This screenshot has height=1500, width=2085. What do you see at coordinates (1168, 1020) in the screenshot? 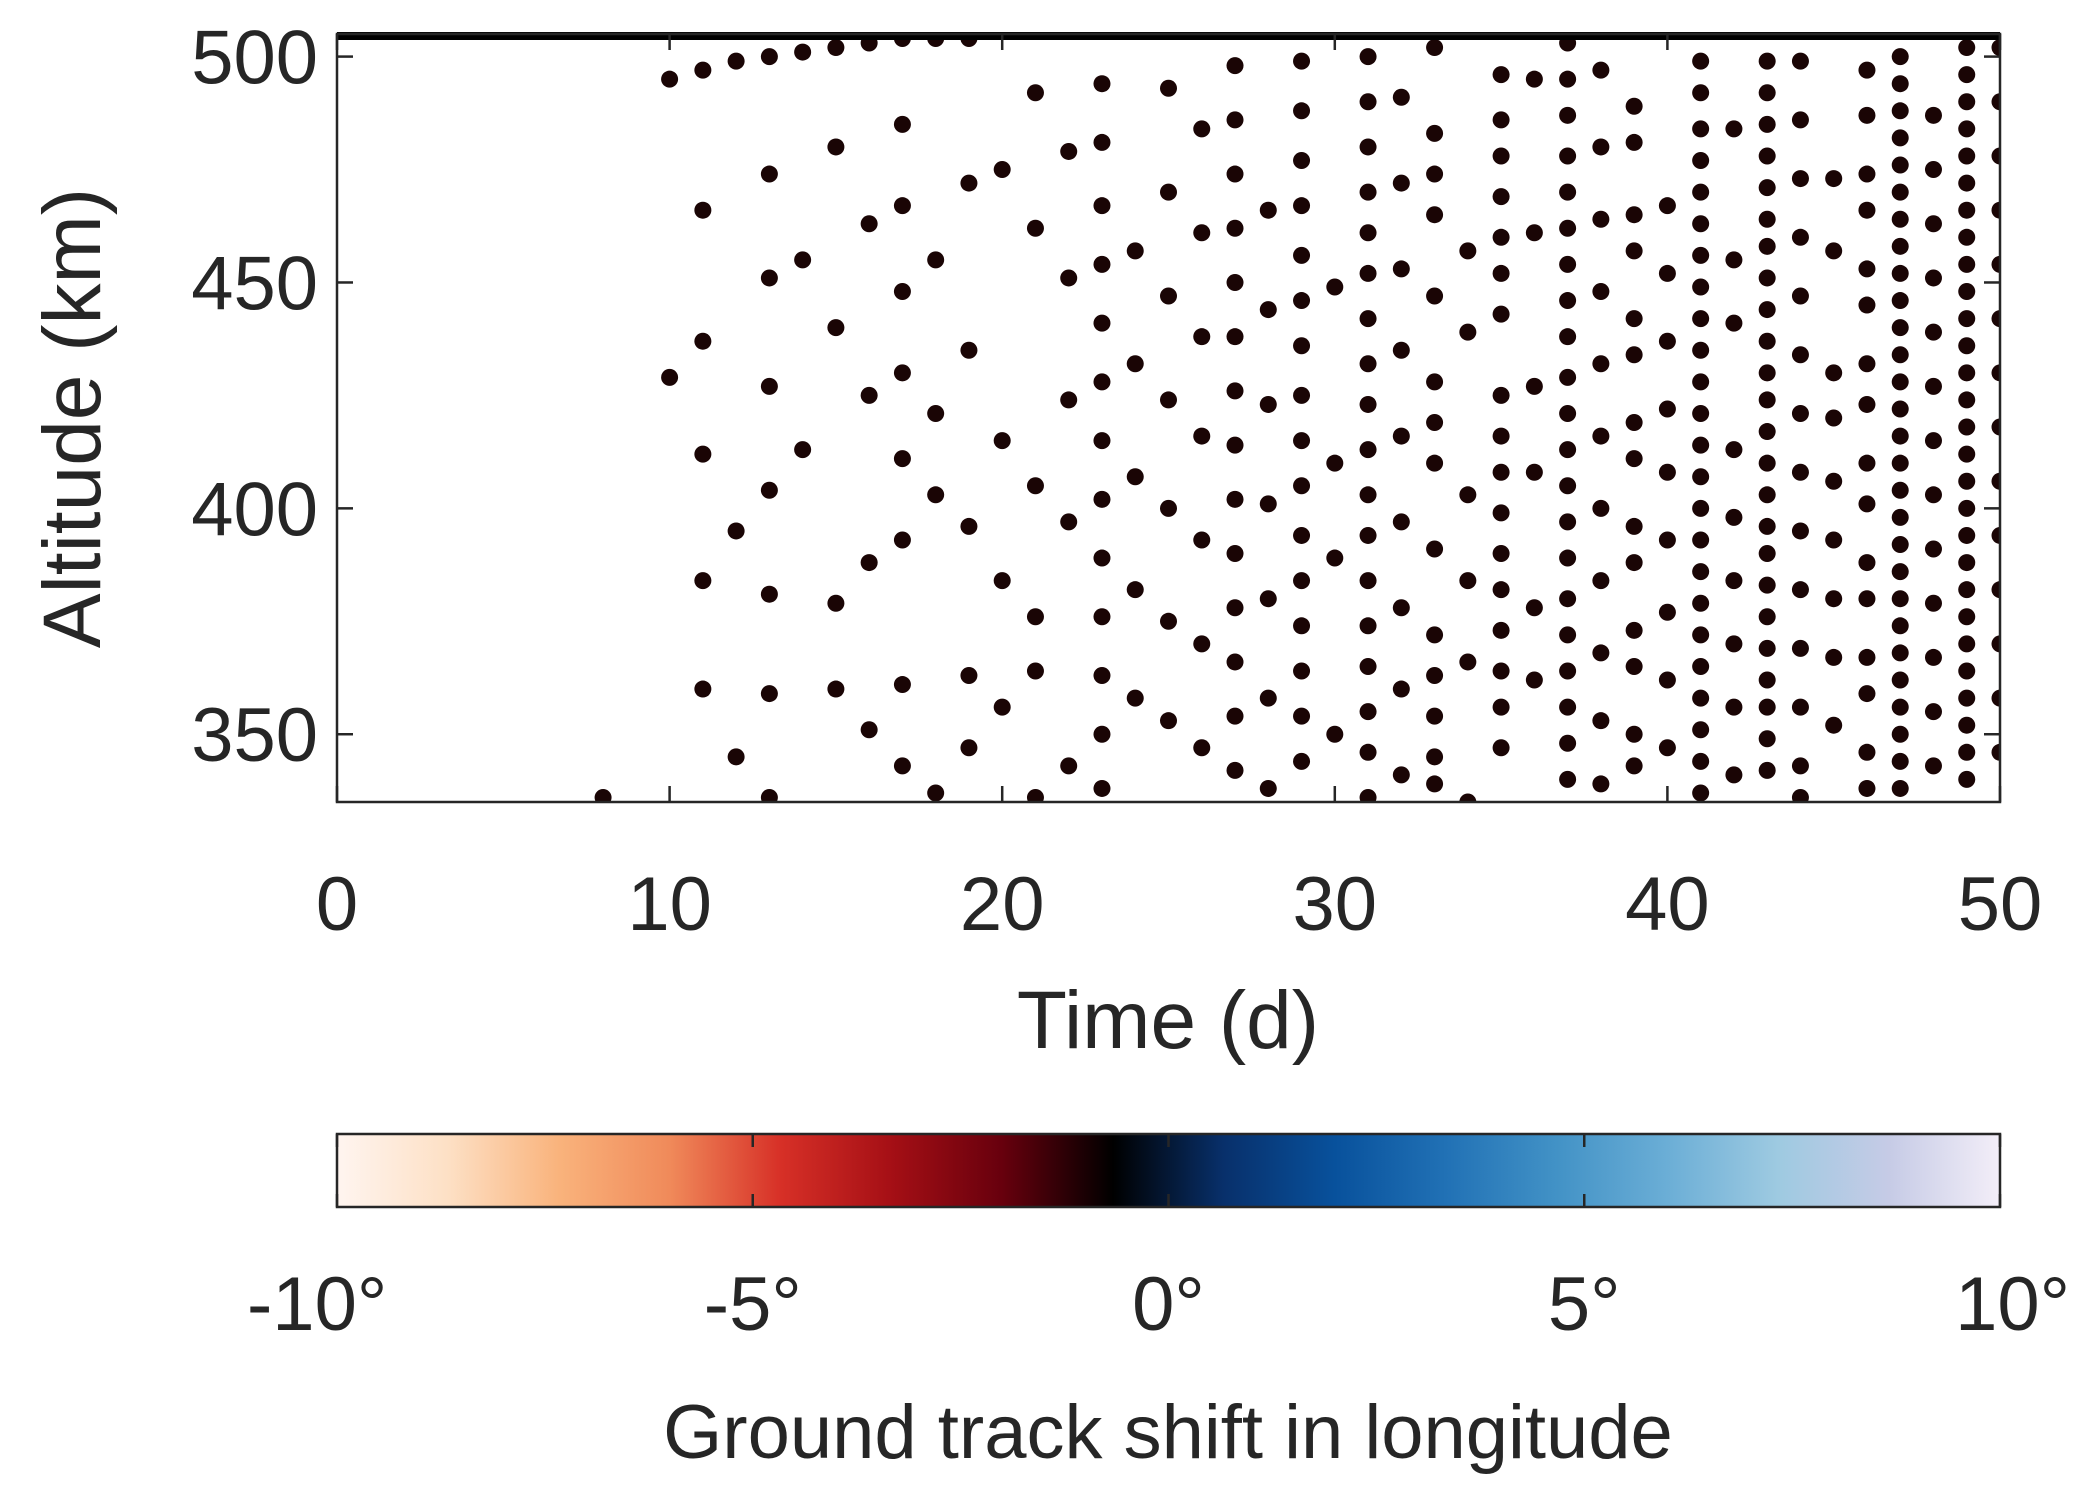
I see `x-axis-title: Time (d)` at bounding box center [1168, 1020].